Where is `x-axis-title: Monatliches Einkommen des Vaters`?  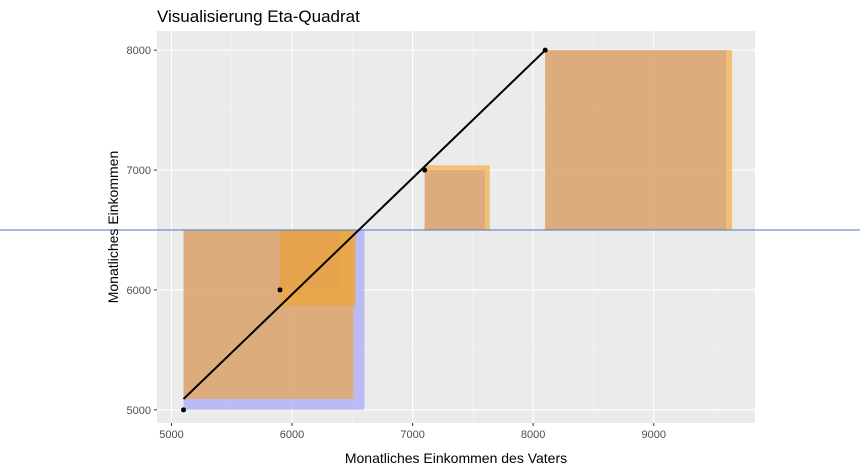
x-axis-title: Monatliches Einkommen des Vaters is located at coordinates (456, 458).